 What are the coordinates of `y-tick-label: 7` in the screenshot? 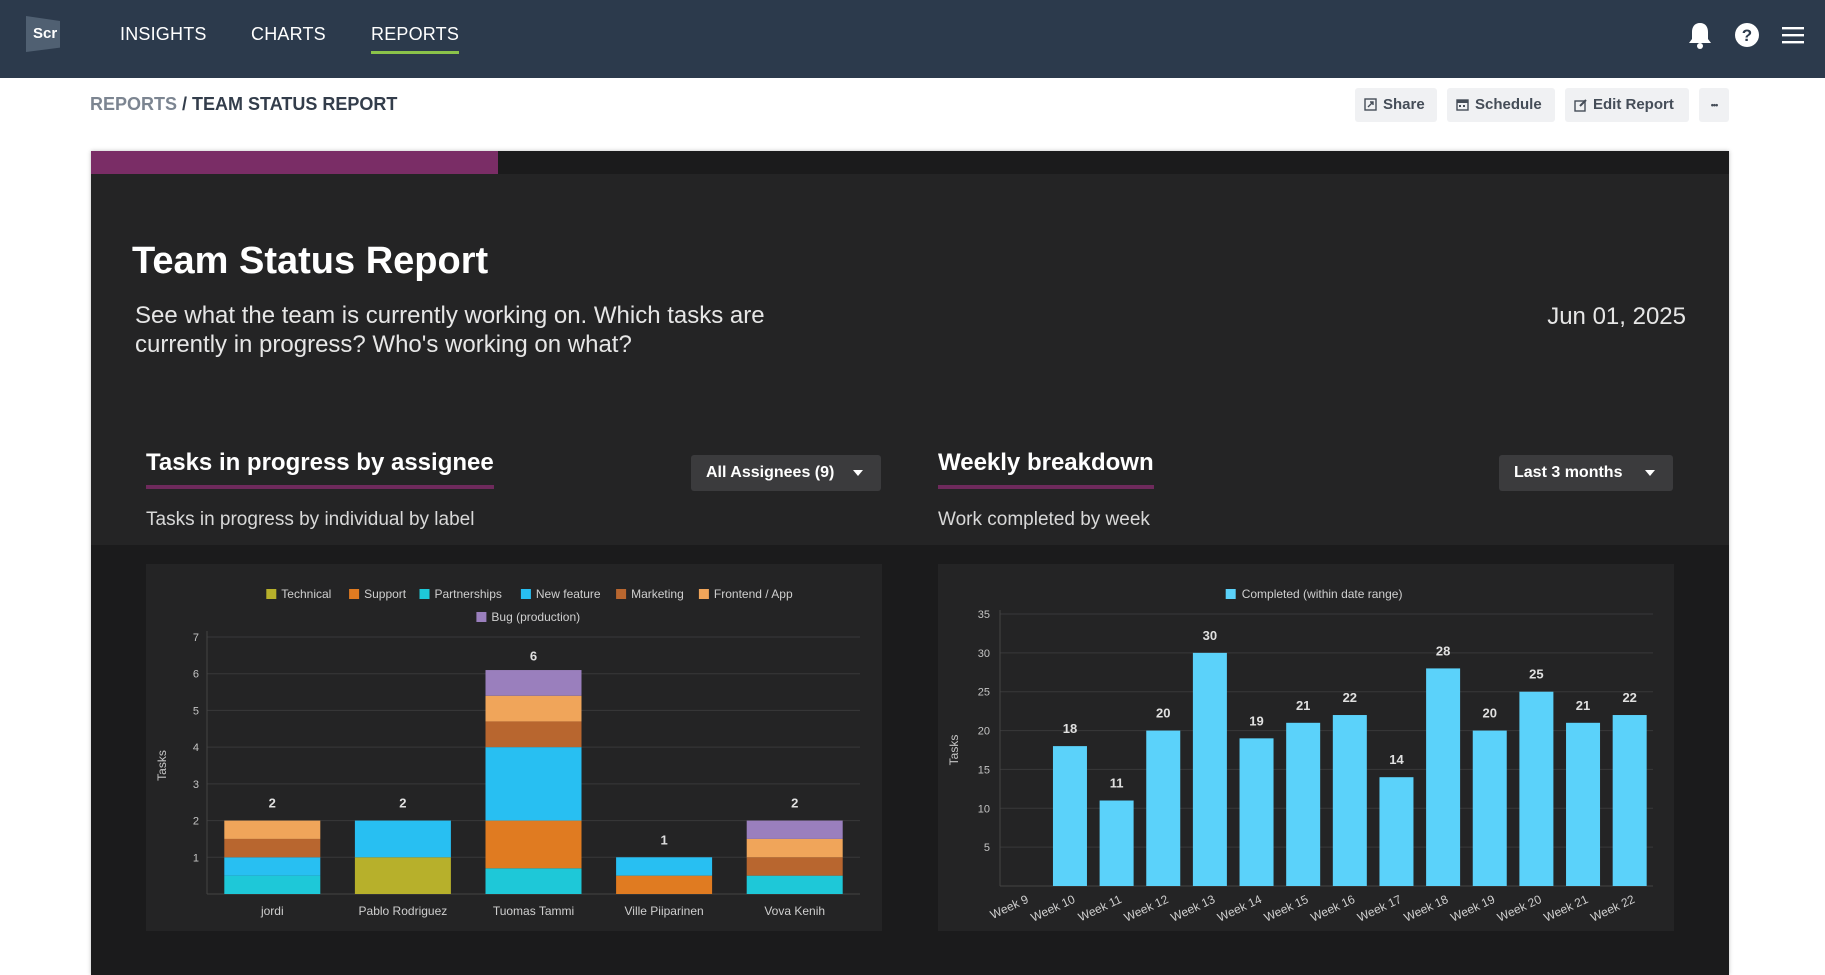 It's located at (196, 638).